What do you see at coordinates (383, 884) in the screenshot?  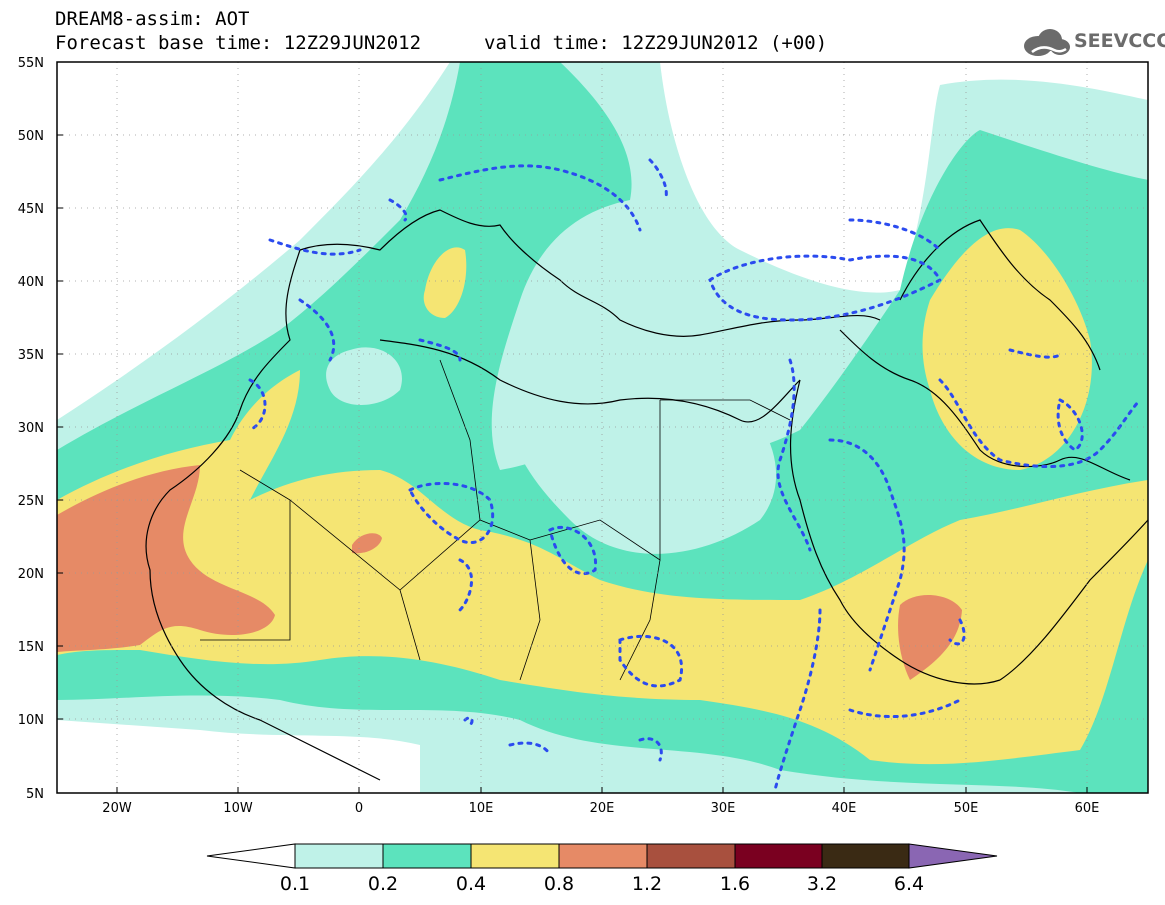 I see `colorbar-tick: 0.2` at bounding box center [383, 884].